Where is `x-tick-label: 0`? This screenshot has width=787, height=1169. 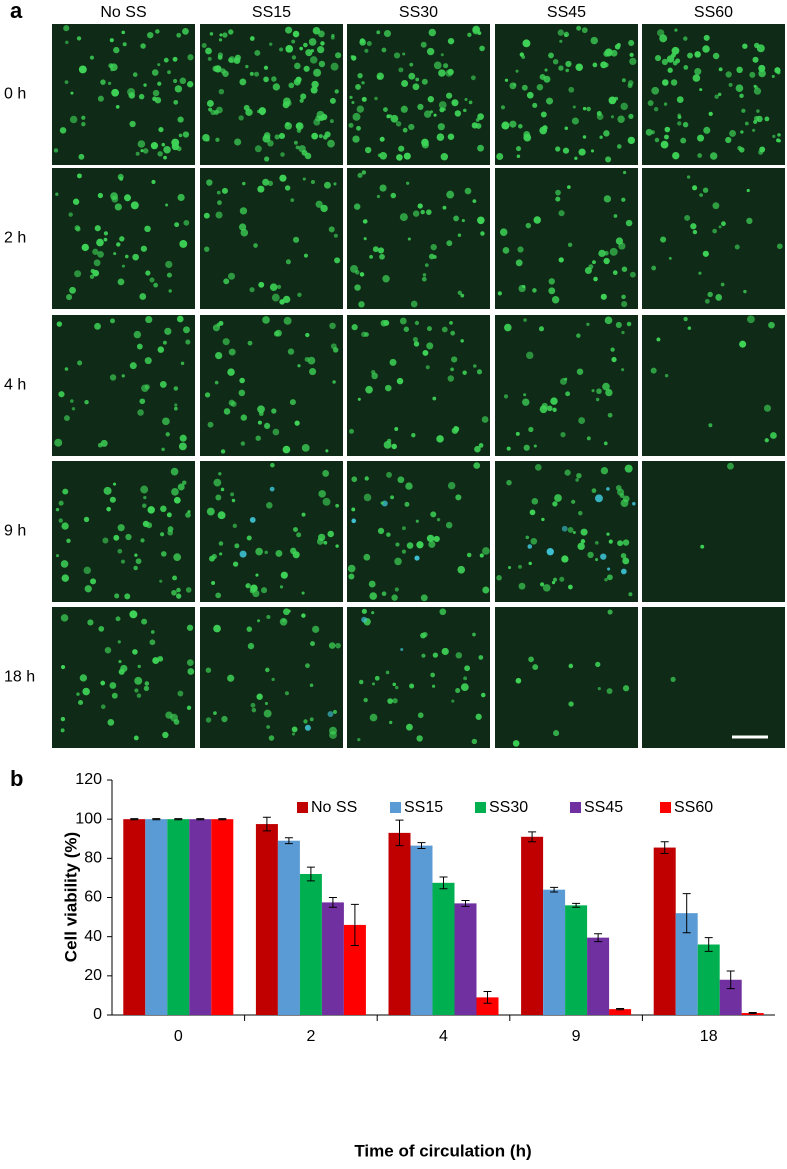
x-tick-label: 0 is located at coordinates (178, 1036).